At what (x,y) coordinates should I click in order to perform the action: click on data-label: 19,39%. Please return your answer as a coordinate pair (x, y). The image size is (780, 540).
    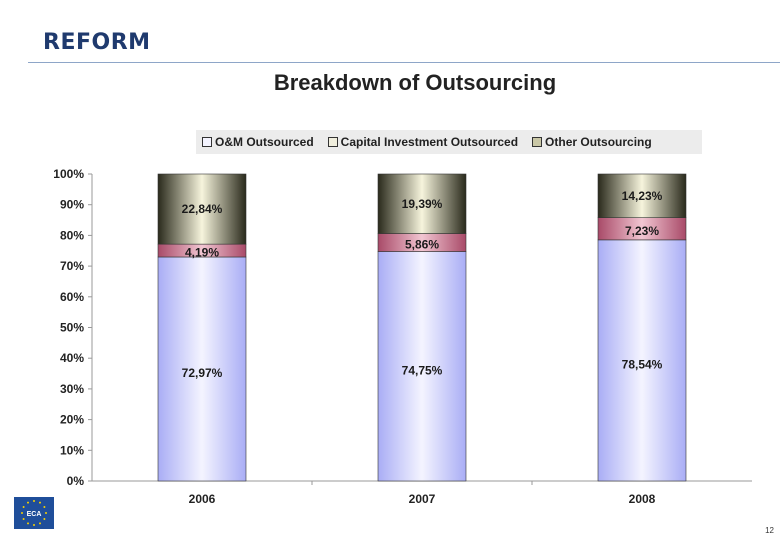
    Looking at the image, I should click on (422, 204).